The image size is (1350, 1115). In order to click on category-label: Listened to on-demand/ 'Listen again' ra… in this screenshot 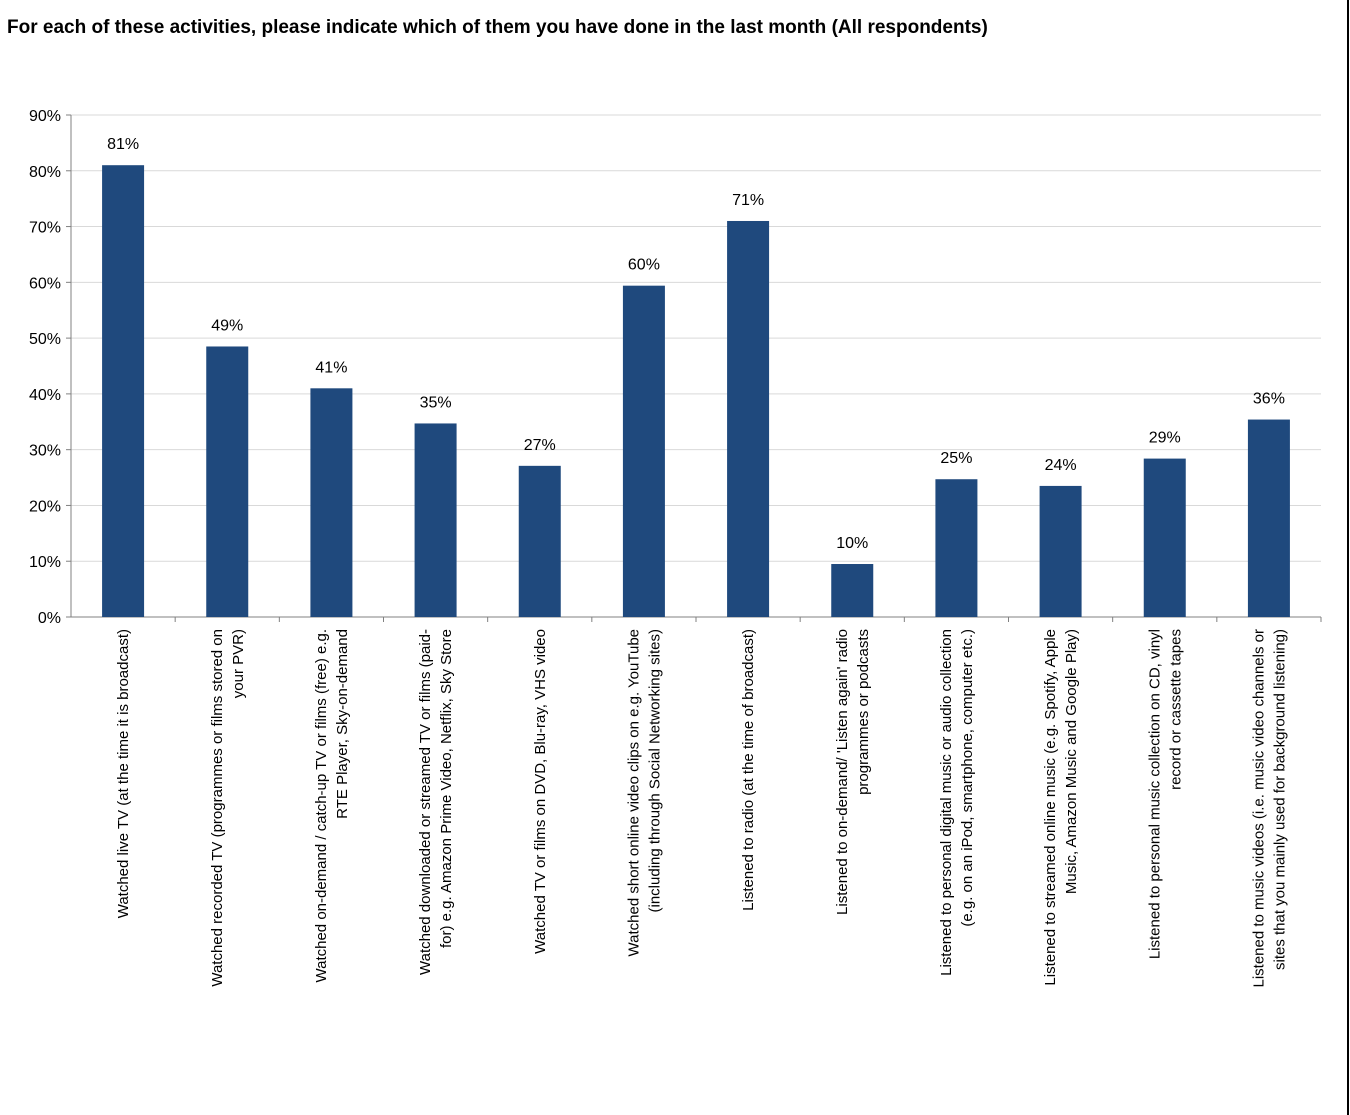, I will do `click(853, 772)`.